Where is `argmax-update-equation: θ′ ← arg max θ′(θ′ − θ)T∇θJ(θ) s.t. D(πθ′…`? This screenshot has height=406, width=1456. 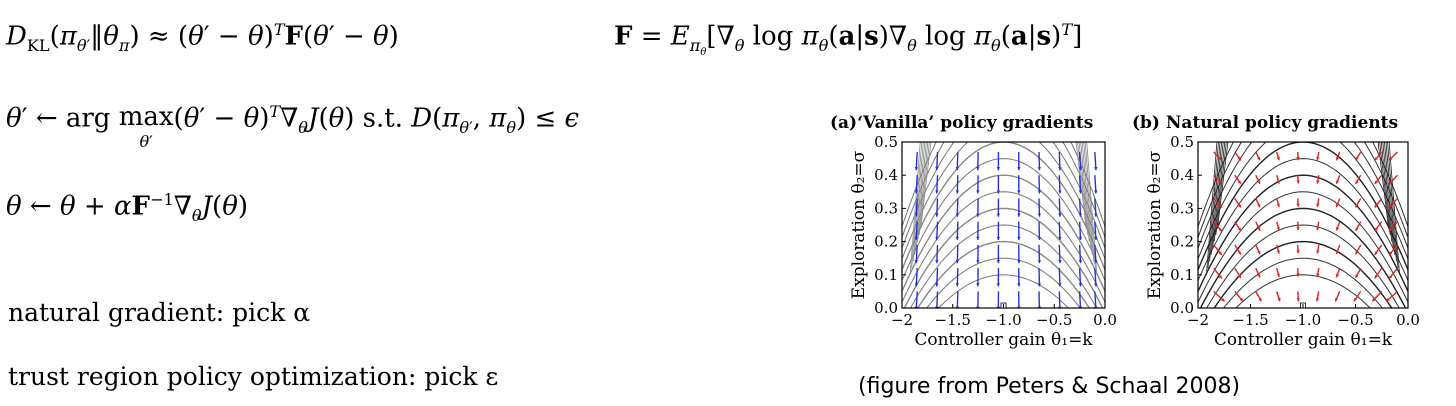
argmax-update-equation: θ′ ← arg max θ′(θ′ − θ)T∇θJ(θ) s.t. D(πθ′… is located at coordinates (293, 126).